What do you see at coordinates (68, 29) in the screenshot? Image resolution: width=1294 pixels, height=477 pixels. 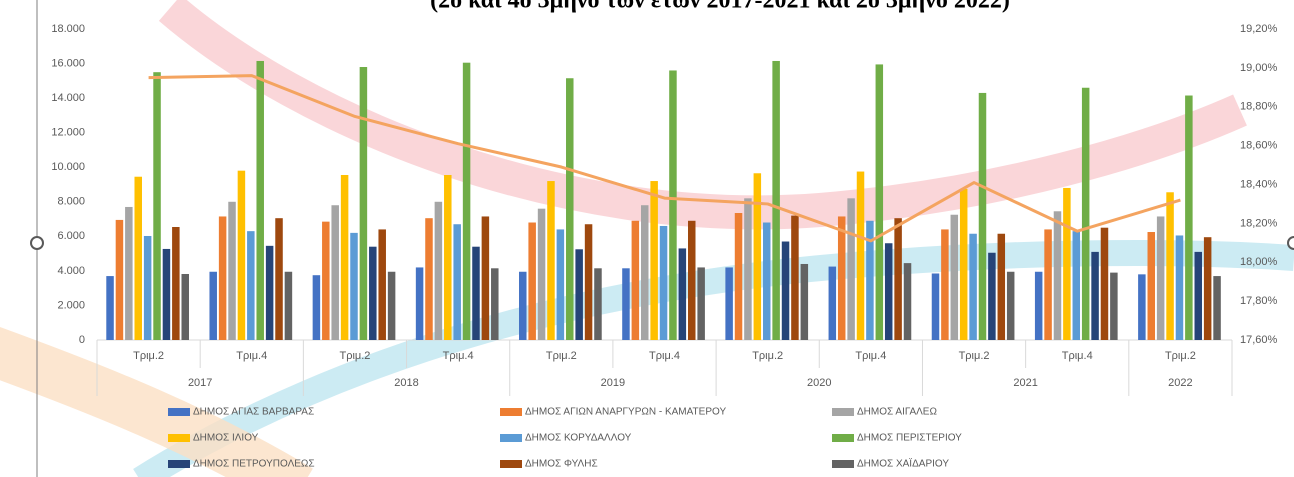 I see `y-tick-label: 18.000` at bounding box center [68, 29].